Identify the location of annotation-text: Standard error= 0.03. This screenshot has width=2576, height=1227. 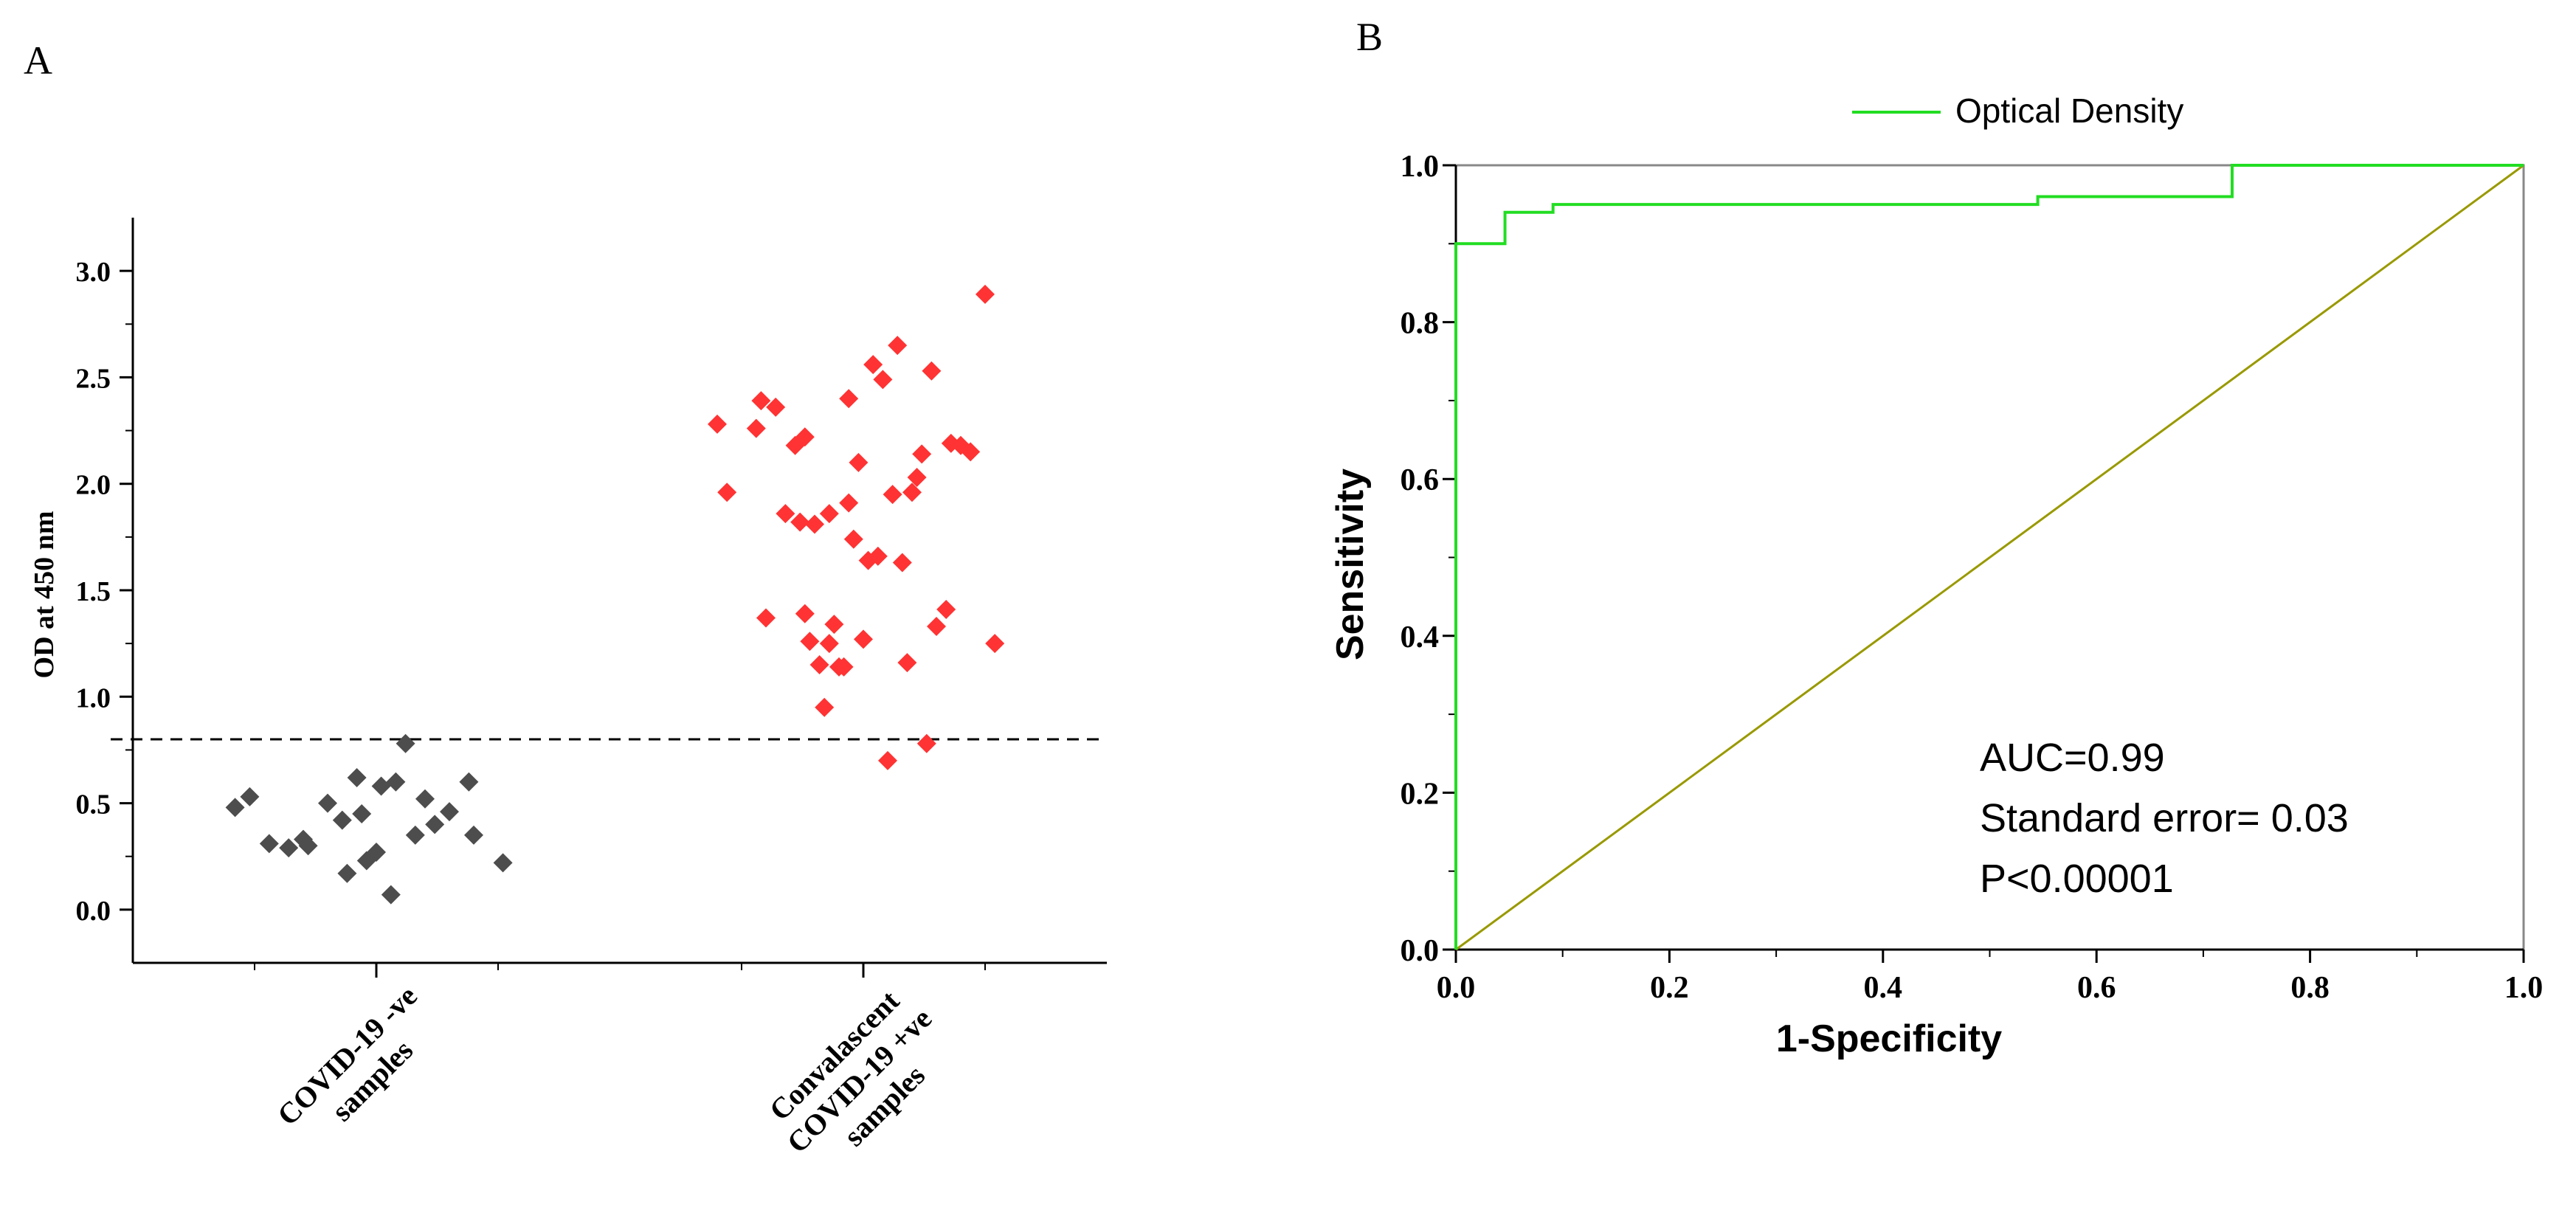
(2165, 818).